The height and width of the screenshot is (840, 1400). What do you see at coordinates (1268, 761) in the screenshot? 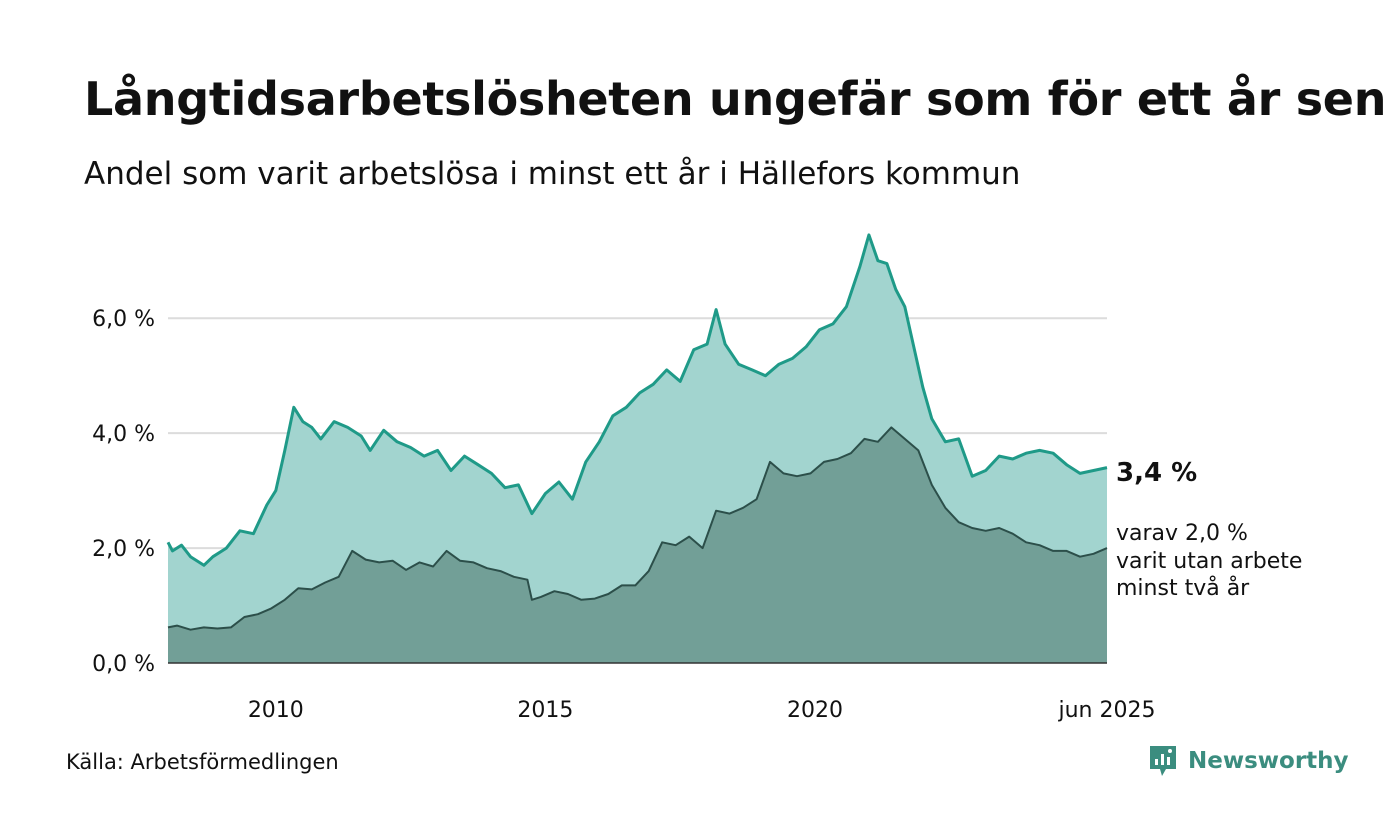
I see `brand-name: Newsworthy` at bounding box center [1268, 761].